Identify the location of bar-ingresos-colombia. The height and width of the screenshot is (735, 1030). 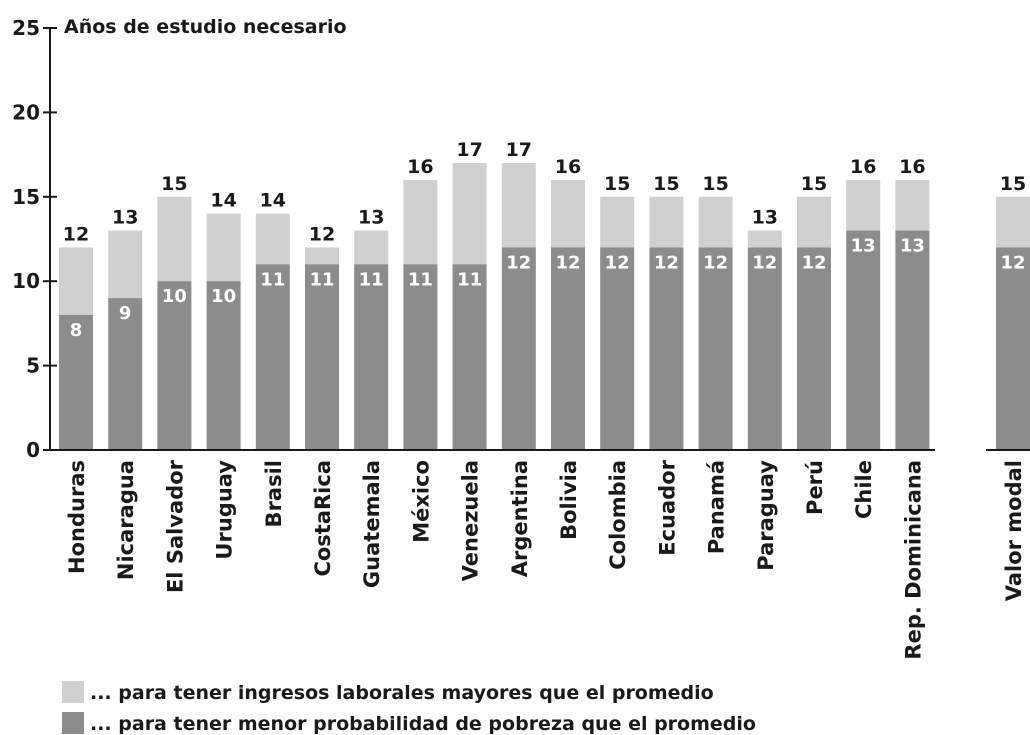
(617, 222).